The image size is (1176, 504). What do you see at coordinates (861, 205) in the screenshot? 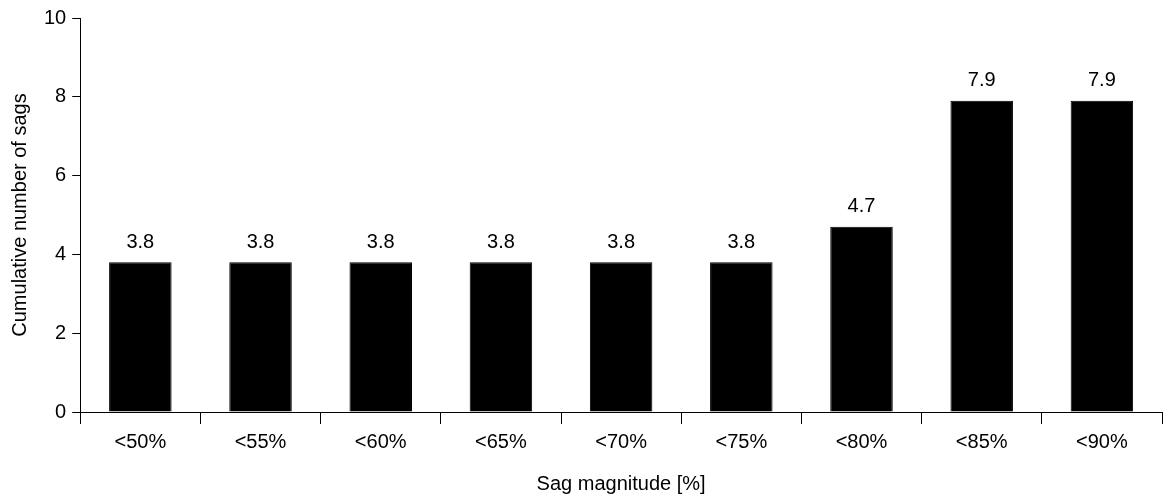
I see `data-label: 4.7` at bounding box center [861, 205].